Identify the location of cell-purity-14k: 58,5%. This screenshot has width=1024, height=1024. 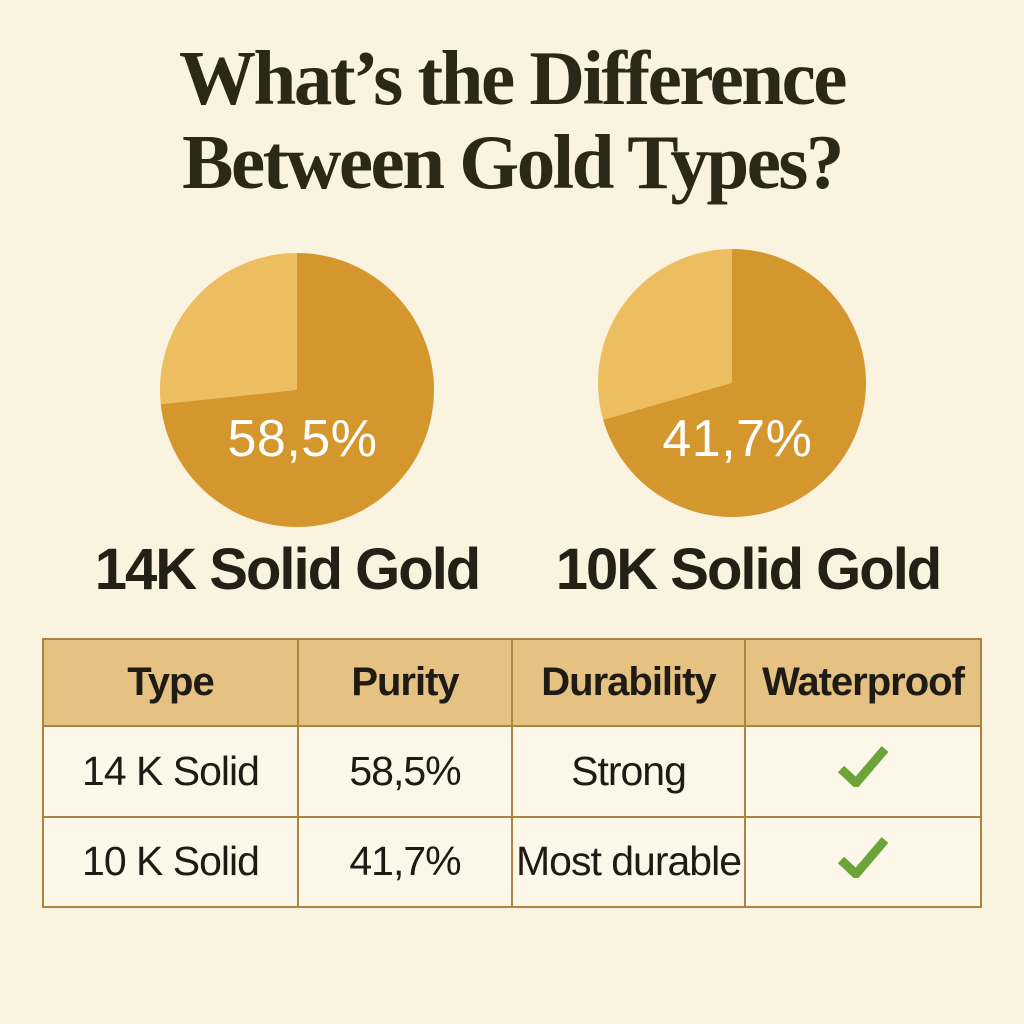
(405, 771).